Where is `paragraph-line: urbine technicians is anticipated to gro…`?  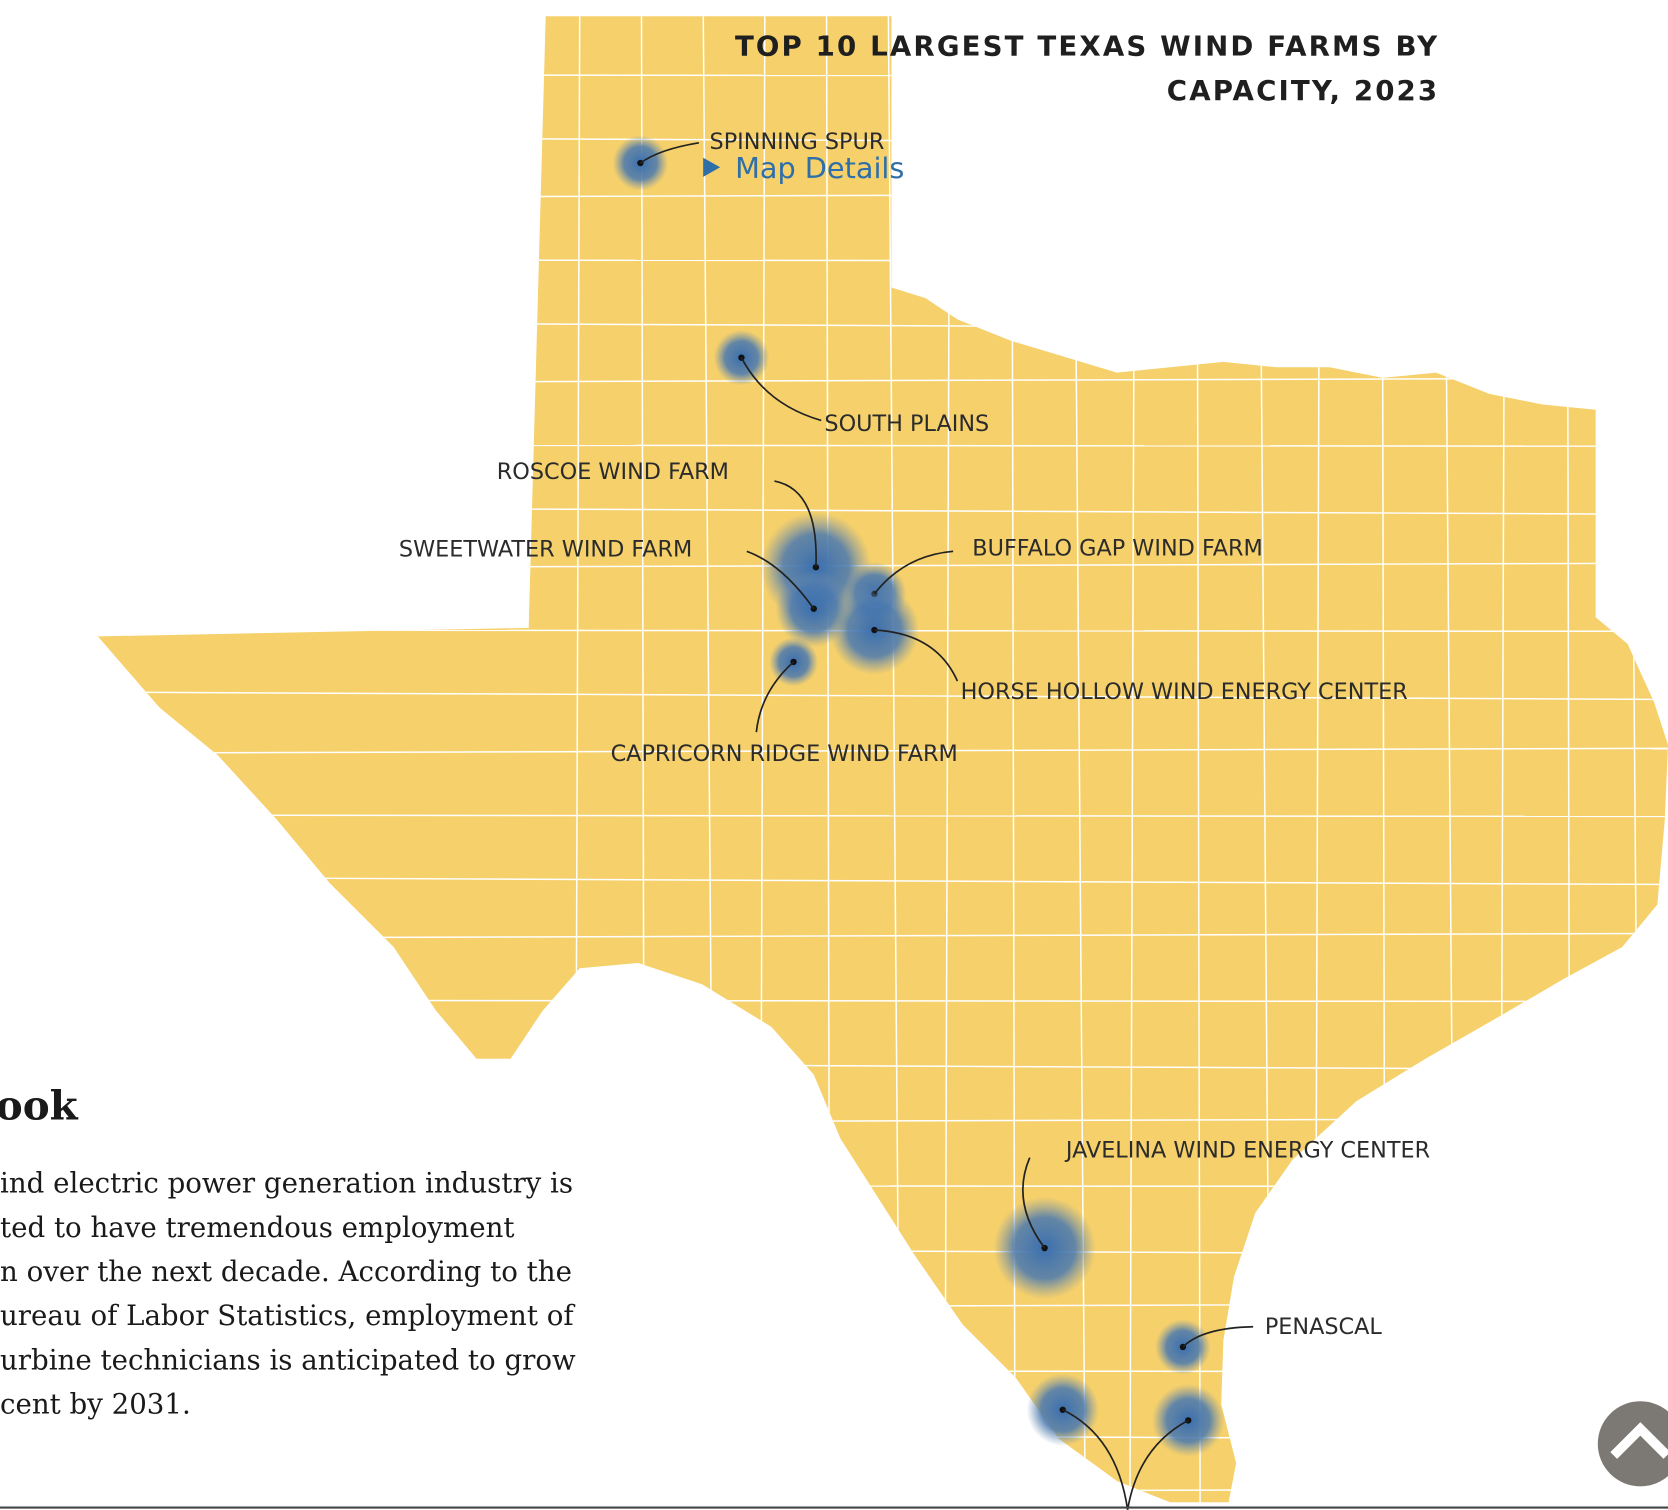 paragraph-line: urbine technicians is anticipated to gro… is located at coordinates (288, 1359).